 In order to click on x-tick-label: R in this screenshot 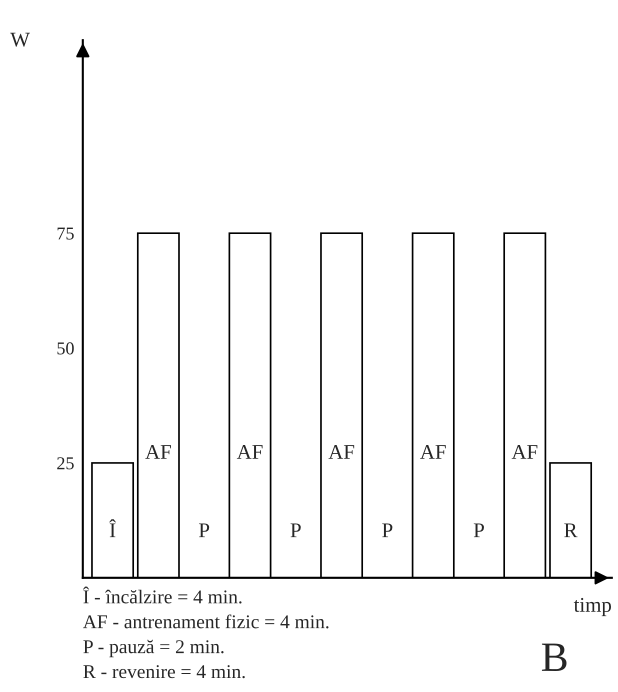, I will do `click(571, 530)`.